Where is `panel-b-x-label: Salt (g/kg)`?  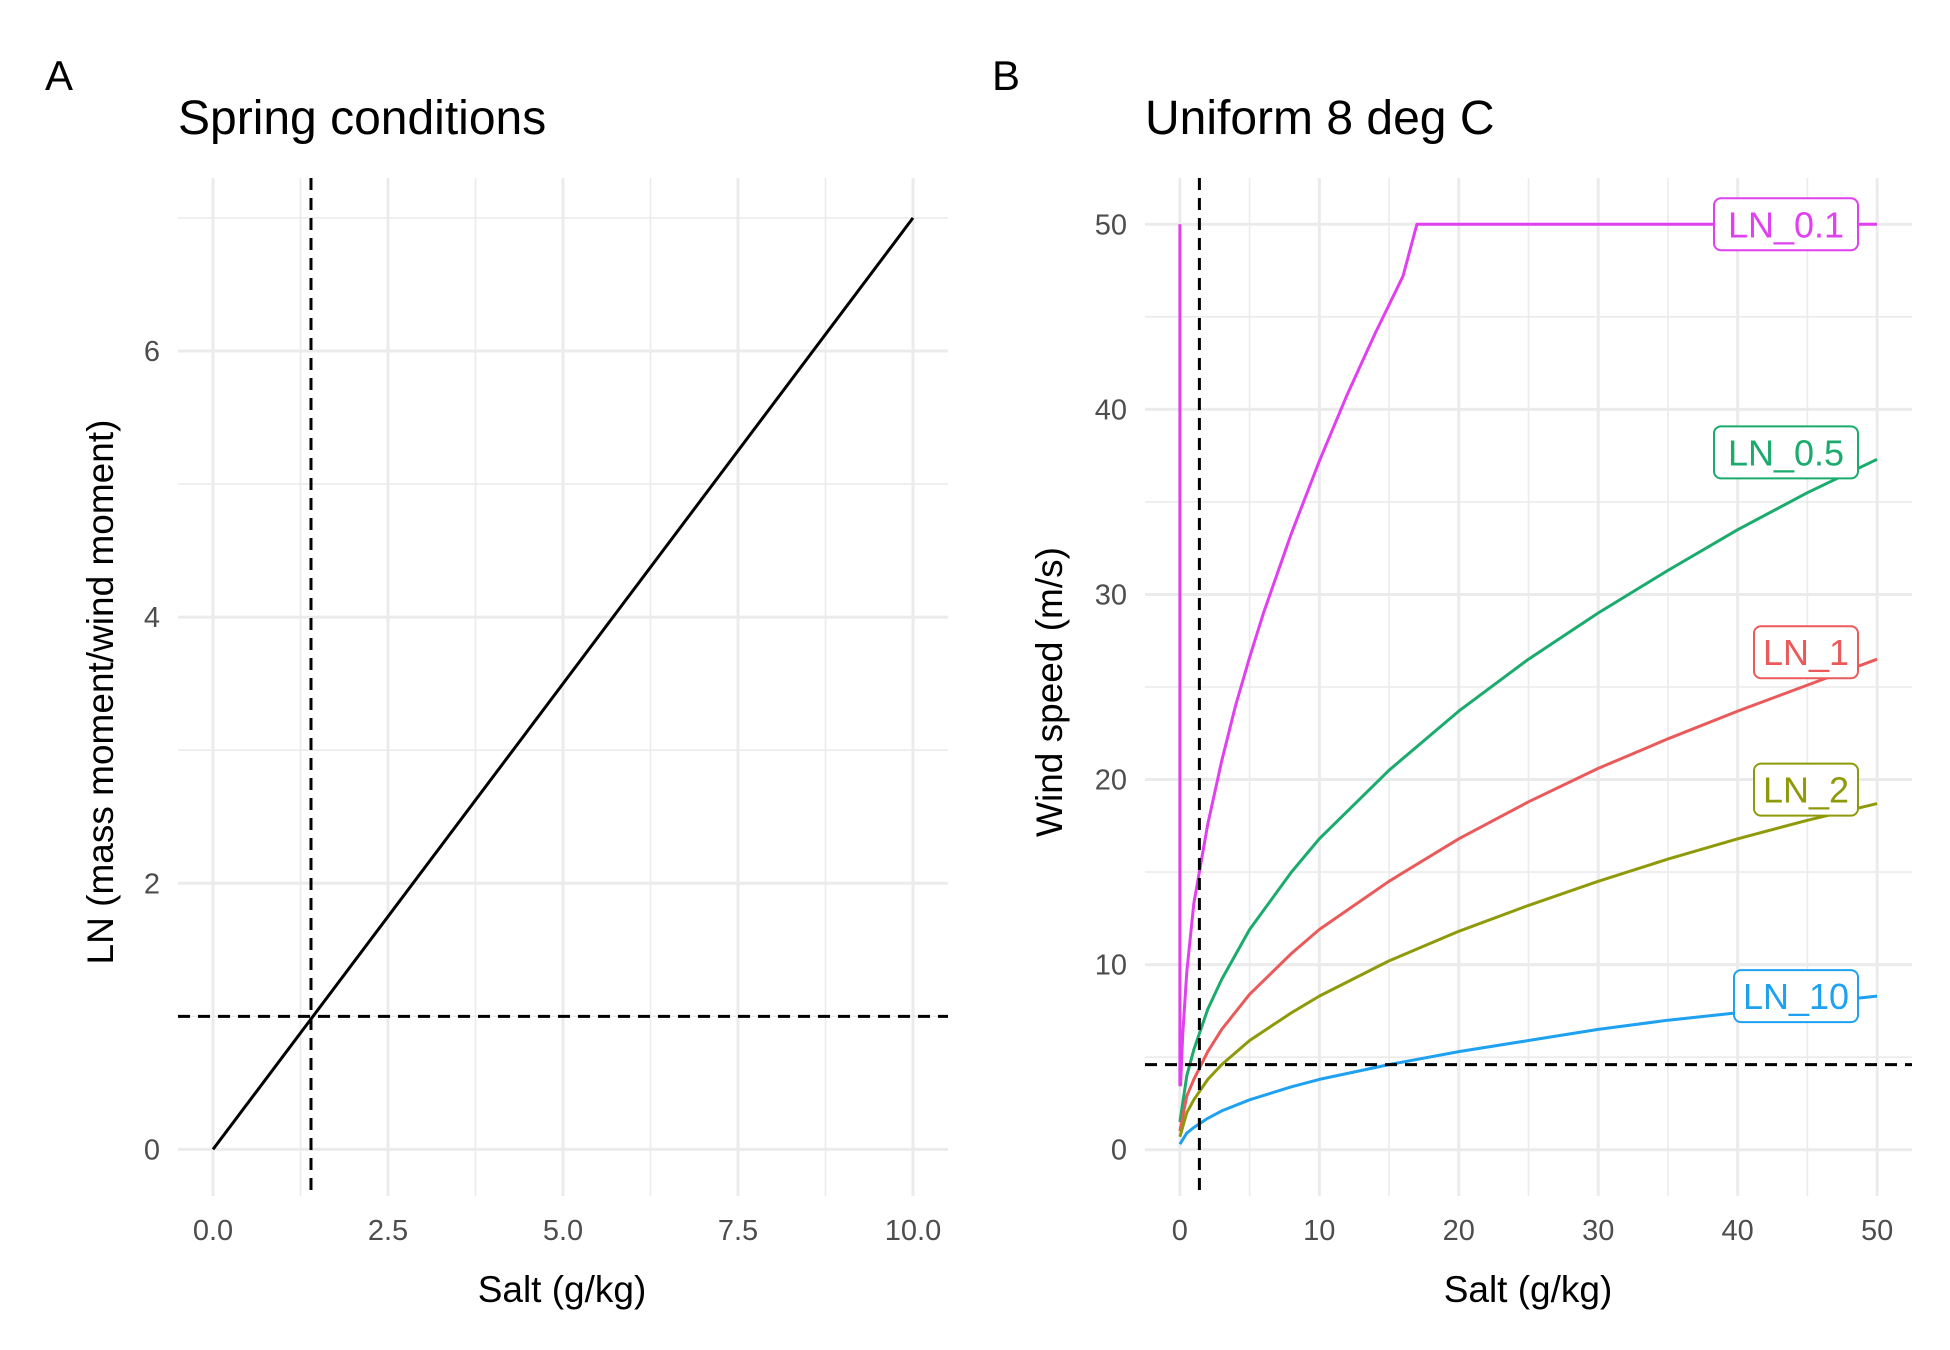
panel-b-x-label: Salt (g/kg) is located at coordinates (1528, 1289).